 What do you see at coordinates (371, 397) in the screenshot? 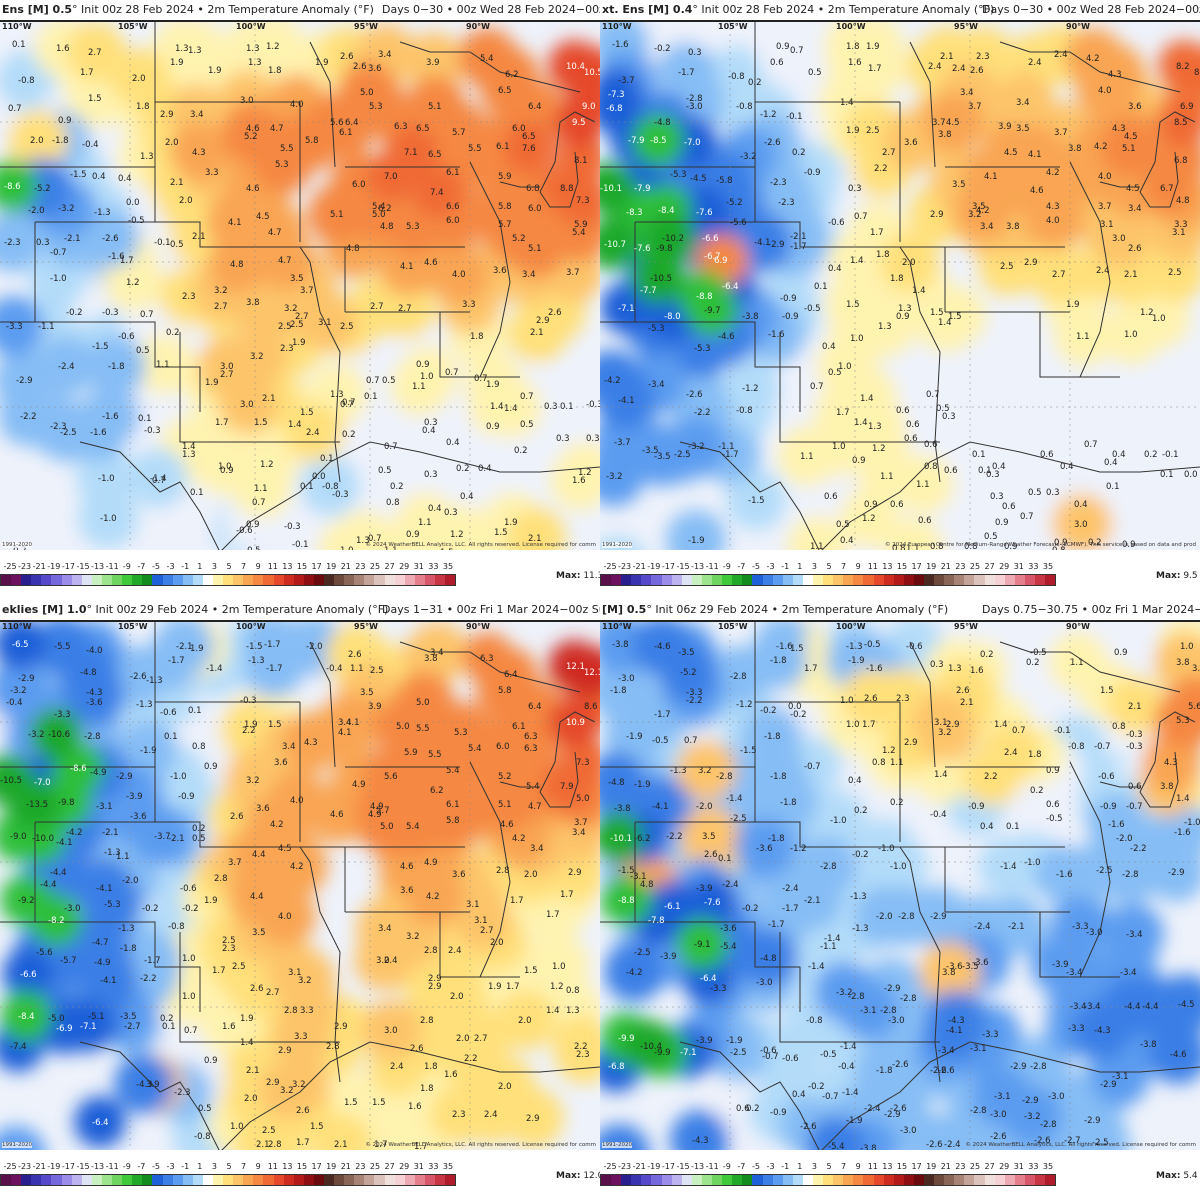
I see `anomaly-value: 0.1` at bounding box center [371, 397].